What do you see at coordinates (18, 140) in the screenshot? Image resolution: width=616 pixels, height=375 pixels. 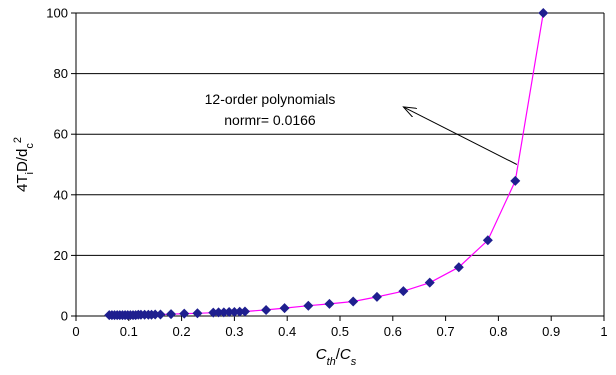 I see `axis-label-part: 2` at bounding box center [18, 140].